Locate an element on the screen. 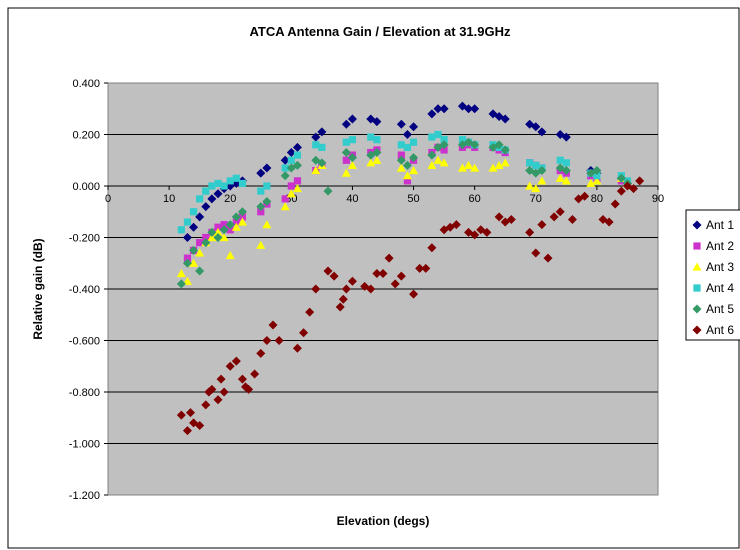  x-tick-label: 80 is located at coordinates (597, 199).